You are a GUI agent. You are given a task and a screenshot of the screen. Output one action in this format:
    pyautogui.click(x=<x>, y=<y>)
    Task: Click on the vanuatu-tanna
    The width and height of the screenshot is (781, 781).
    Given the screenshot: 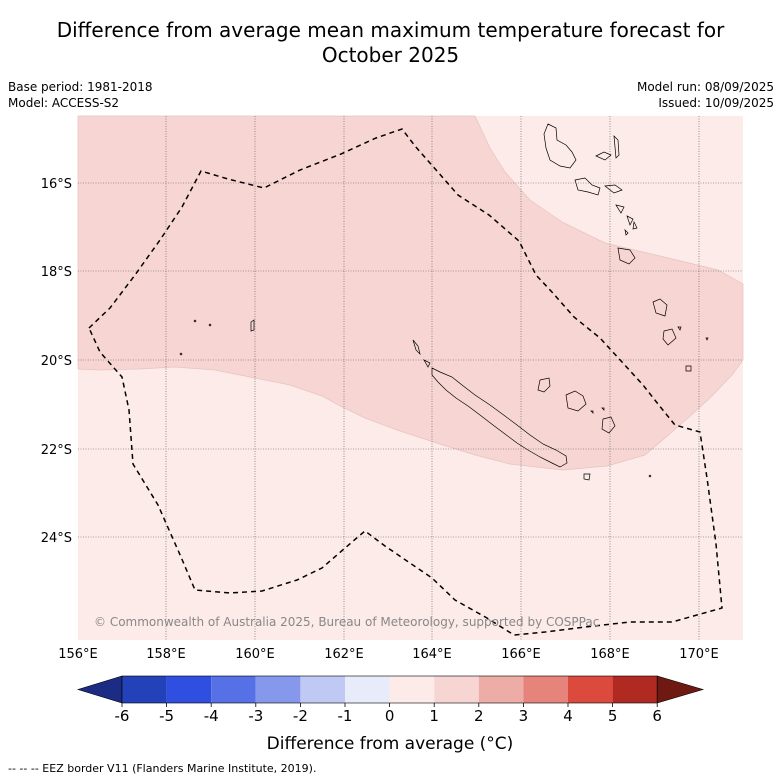 What is the action you would take?
    pyautogui.click(x=669, y=337)
    